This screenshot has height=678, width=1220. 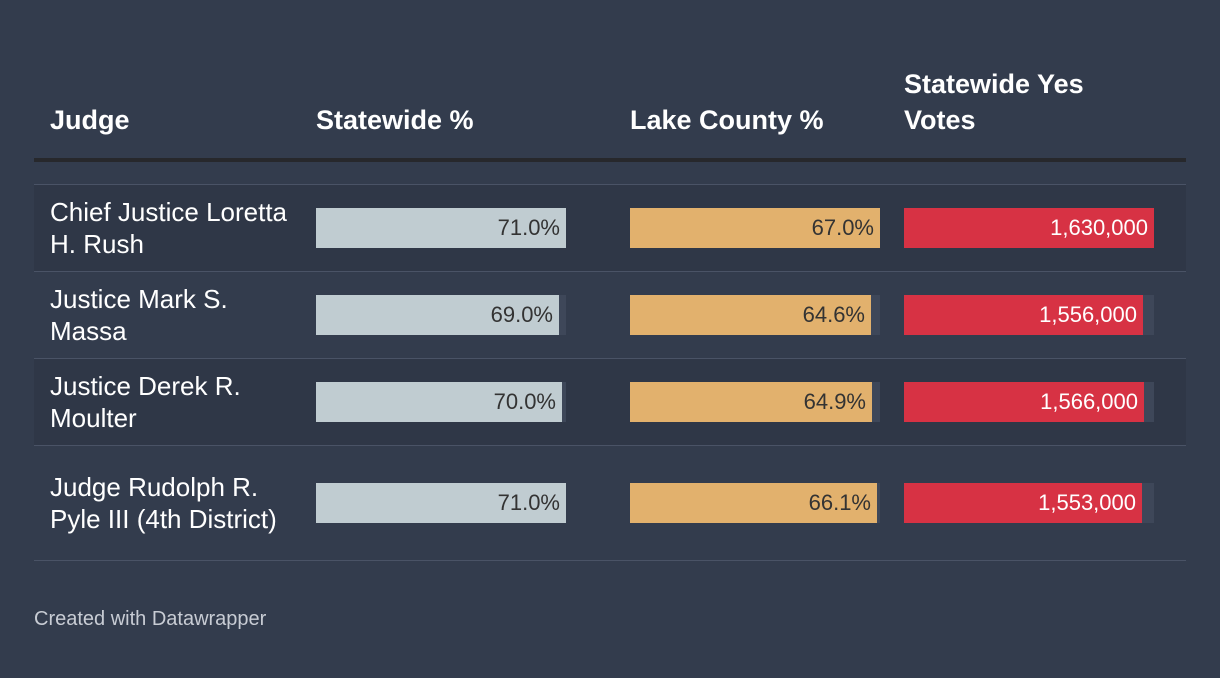 What do you see at coordinates (524, 401) in the screenshot?
I see `statewide-value-label: 70.0%` at bounding box center [524, 401].